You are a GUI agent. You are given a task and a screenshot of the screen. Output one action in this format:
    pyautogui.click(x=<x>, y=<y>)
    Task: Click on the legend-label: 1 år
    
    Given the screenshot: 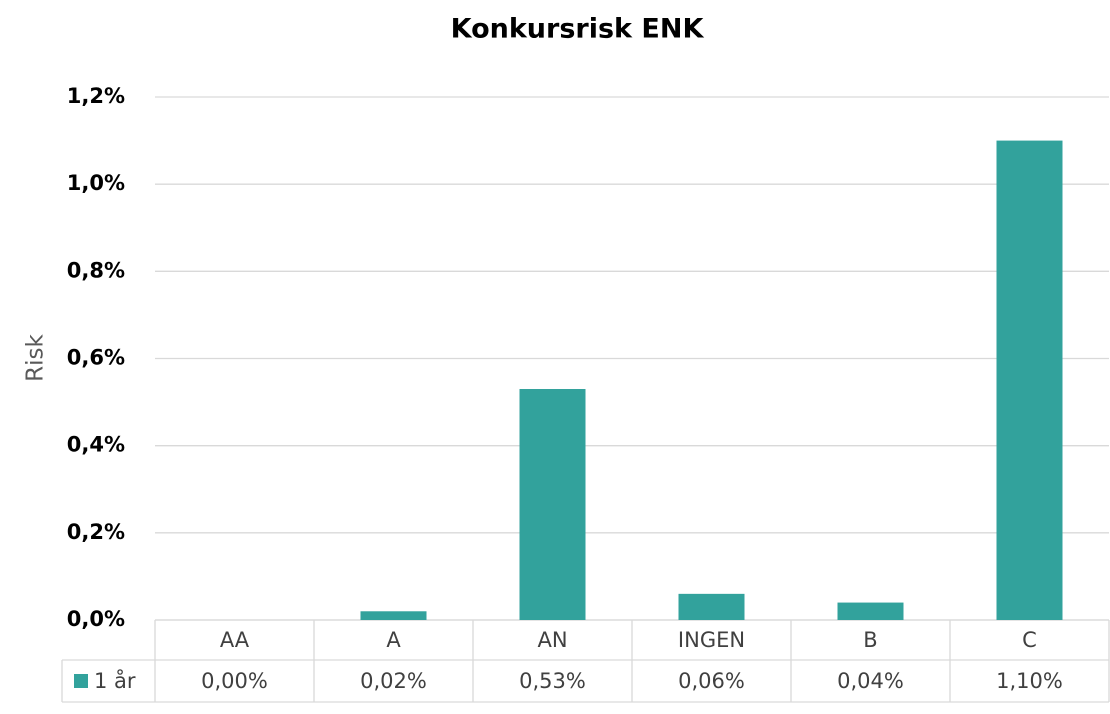 What is the action you would take?
    pyautogui.click(x=115, y=680)
    